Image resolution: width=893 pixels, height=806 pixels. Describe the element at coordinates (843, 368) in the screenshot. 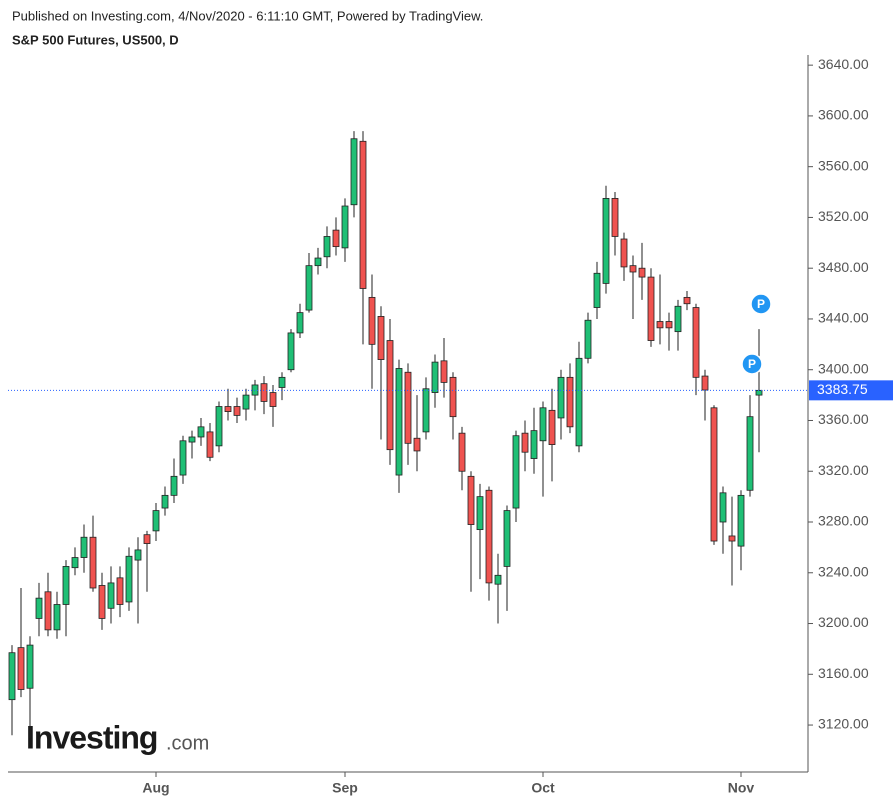

I see `y-tick-label: 3400.00` at that location.